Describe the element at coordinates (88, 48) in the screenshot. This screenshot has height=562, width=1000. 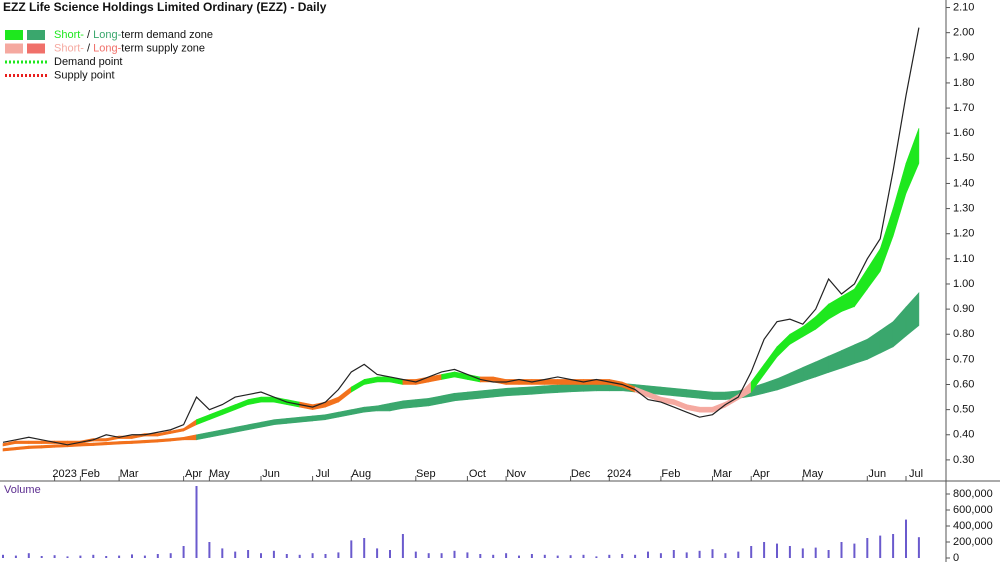
I see `legend-text: /` at that location.